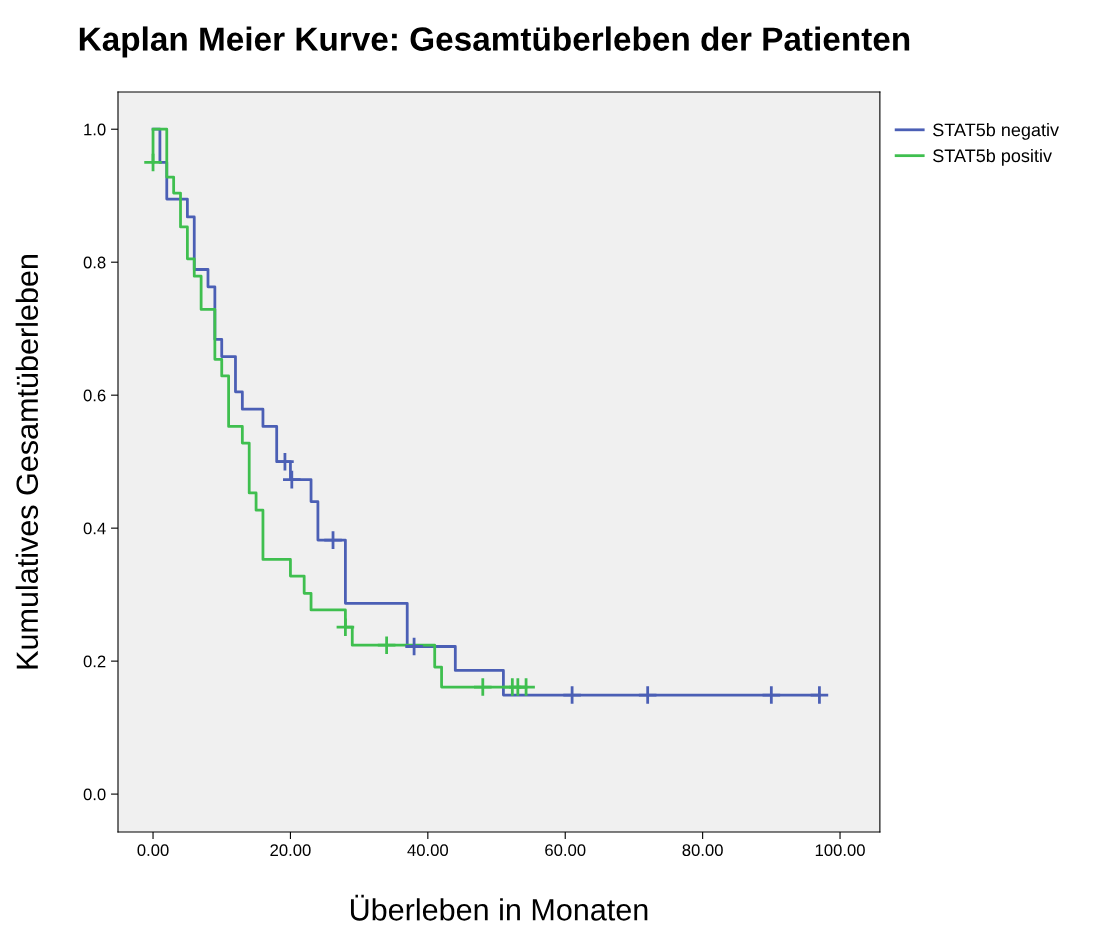 This screenshot has width=1109, height=932. Describe the element at coordinates (94, 262) in the screenshot. I see `y-tick-label: 0.8` at that location.